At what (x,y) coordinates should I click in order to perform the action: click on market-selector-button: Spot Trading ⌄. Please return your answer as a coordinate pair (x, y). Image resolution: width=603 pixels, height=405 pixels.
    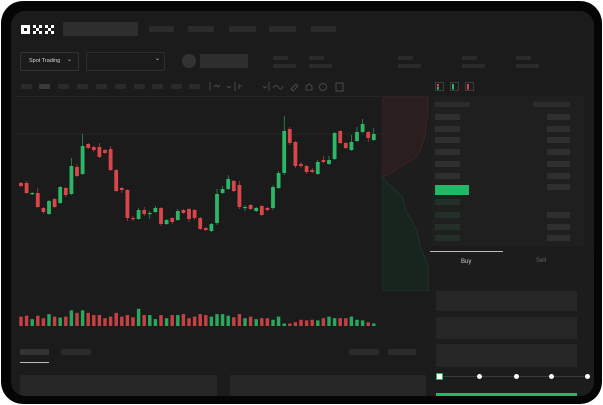
    Looking at the image, I should click on (49, 61).